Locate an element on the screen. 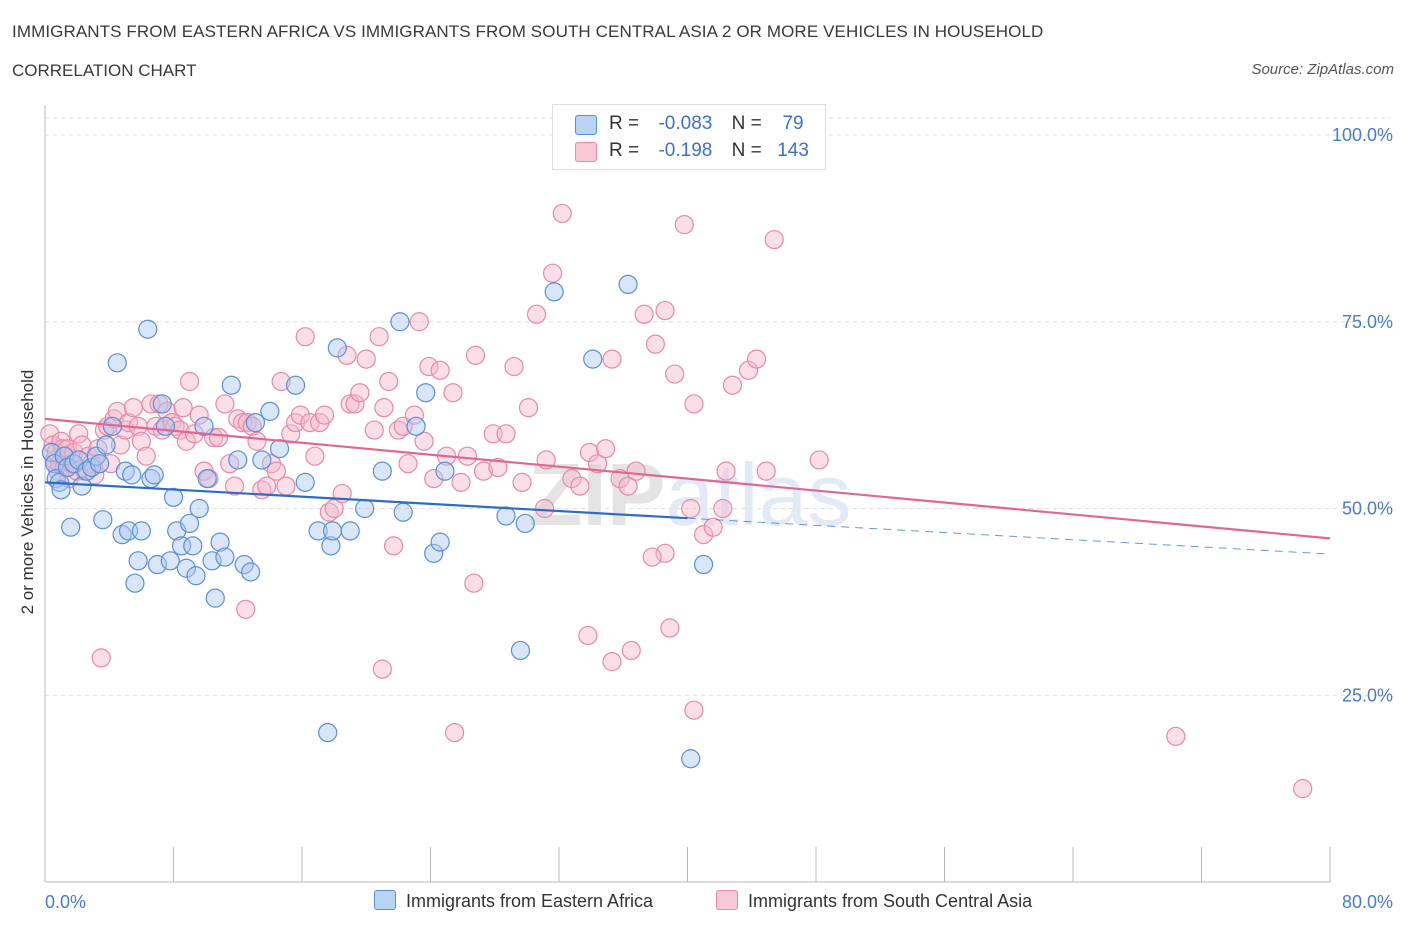  trend-lines is located at coordinates (687, 486).